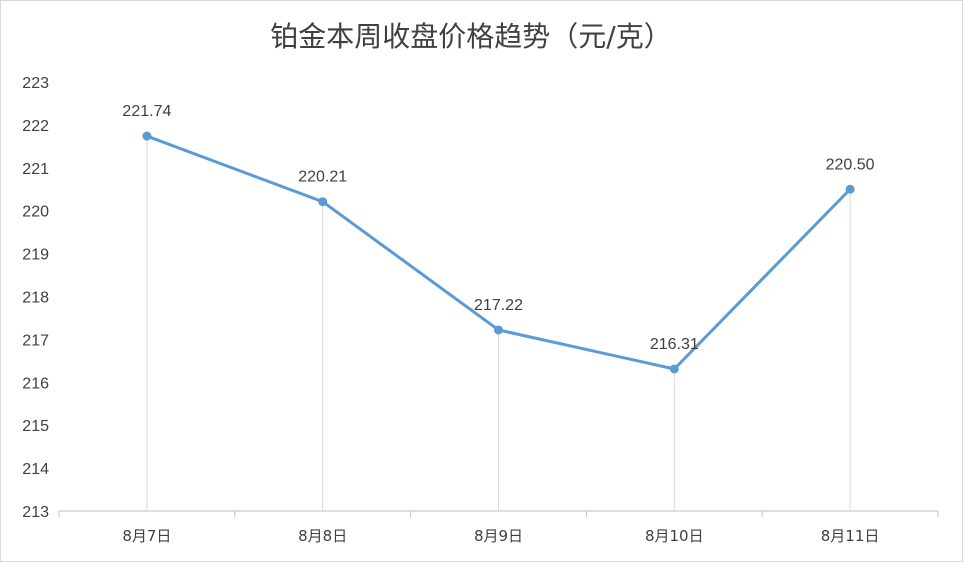  Describe the element at coordinates (146, 111) in the screenshot. I see `data-label: 221.74` at that location.